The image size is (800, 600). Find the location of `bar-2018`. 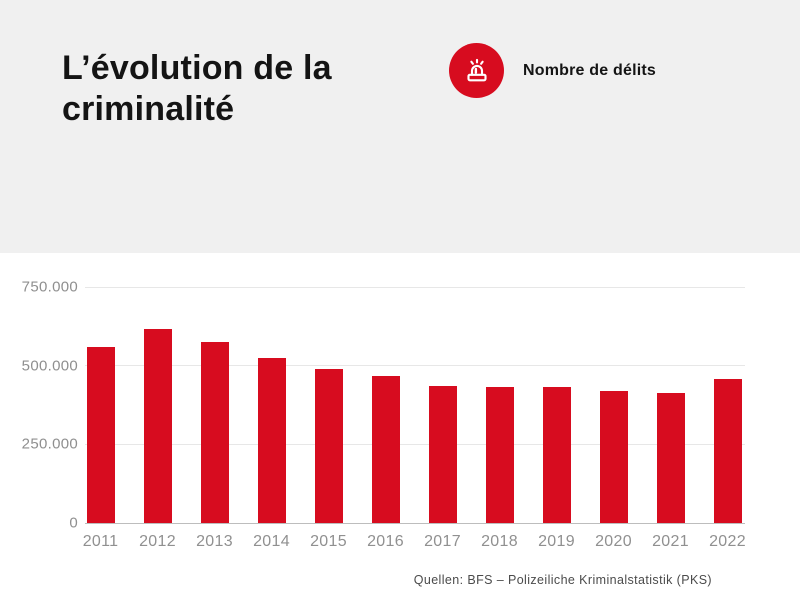

bar-2018 is located at coordinates (499, 455).